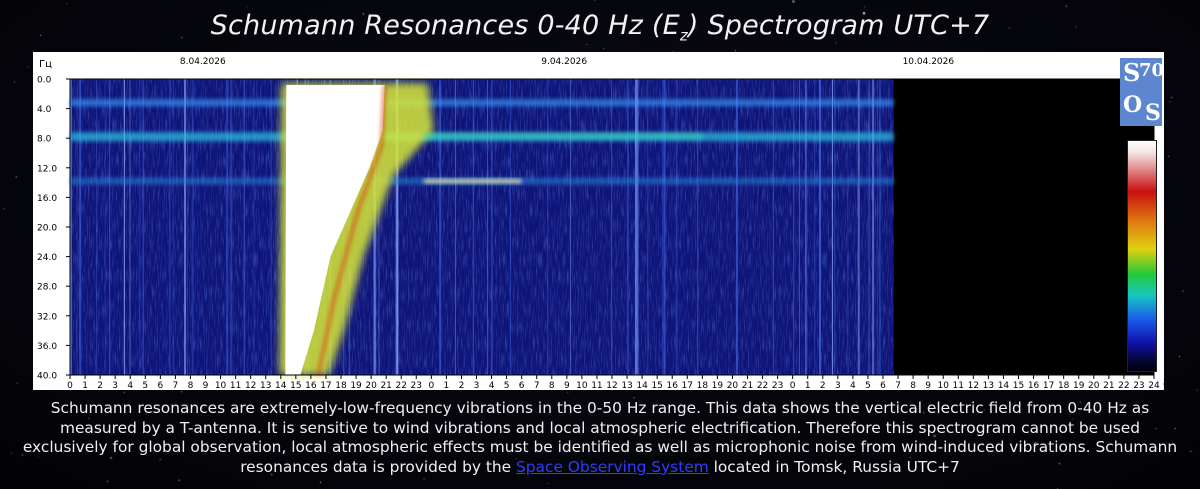 The height and width of the screenshot is (489, 1200). What do you see at coordinates (203, 62) in the screenshot?
I see `date-label: 8.04.2026` at bounding box center [203, 62].